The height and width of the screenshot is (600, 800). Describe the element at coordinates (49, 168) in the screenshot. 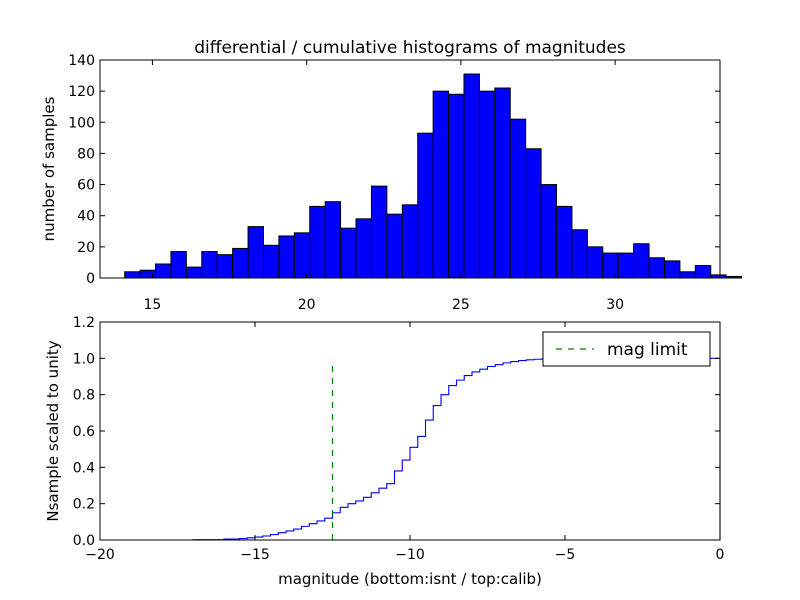

I see `histogram-y-axis-label: number of samples` at that location.